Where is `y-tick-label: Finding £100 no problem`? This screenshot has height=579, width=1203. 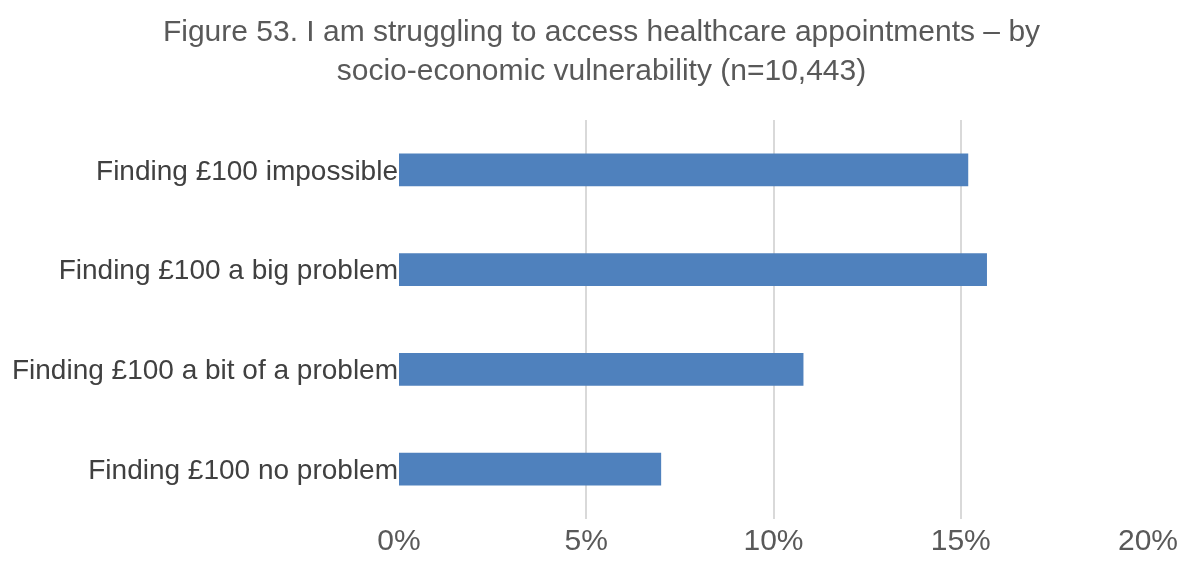 y-tick-label: Finding £100 no problem is located at coordinates (243, 469).